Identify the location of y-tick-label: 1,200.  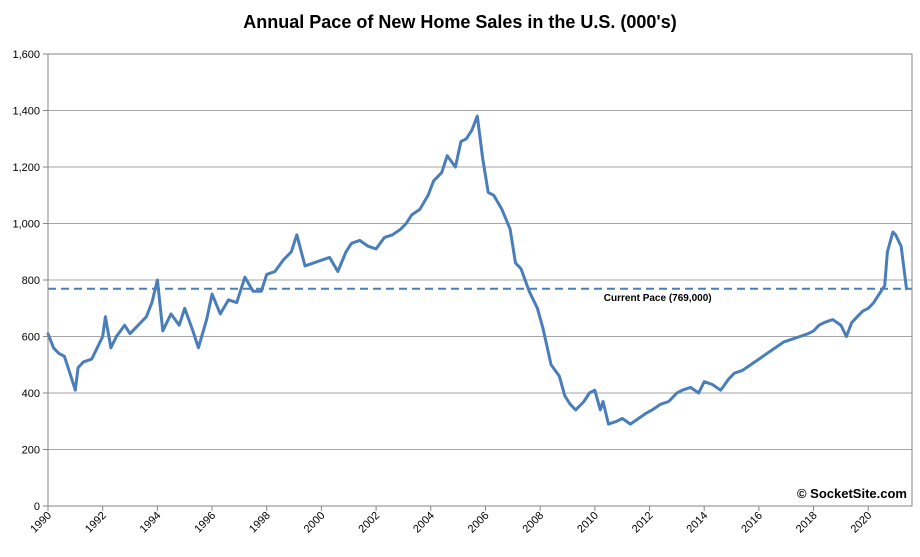
(26, 168).